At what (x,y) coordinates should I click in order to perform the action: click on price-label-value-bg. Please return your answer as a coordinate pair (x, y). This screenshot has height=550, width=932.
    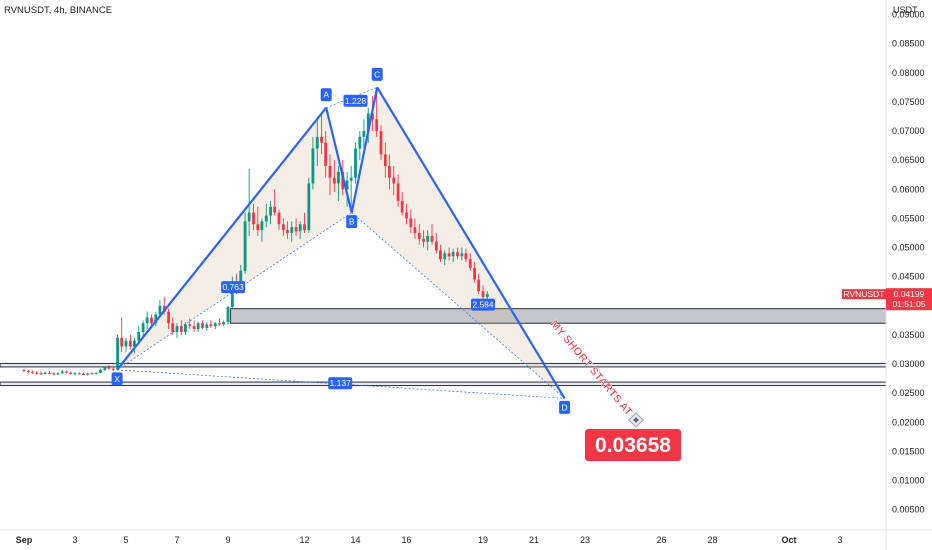
    Looking at the image, I should click on (909, 299).